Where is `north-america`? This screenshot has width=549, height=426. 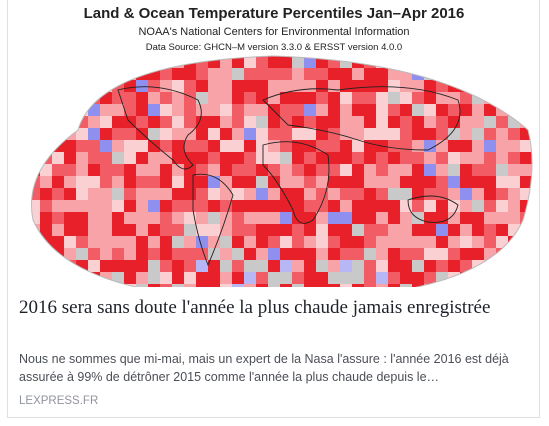 north-america is located at coordinates (159, 128).